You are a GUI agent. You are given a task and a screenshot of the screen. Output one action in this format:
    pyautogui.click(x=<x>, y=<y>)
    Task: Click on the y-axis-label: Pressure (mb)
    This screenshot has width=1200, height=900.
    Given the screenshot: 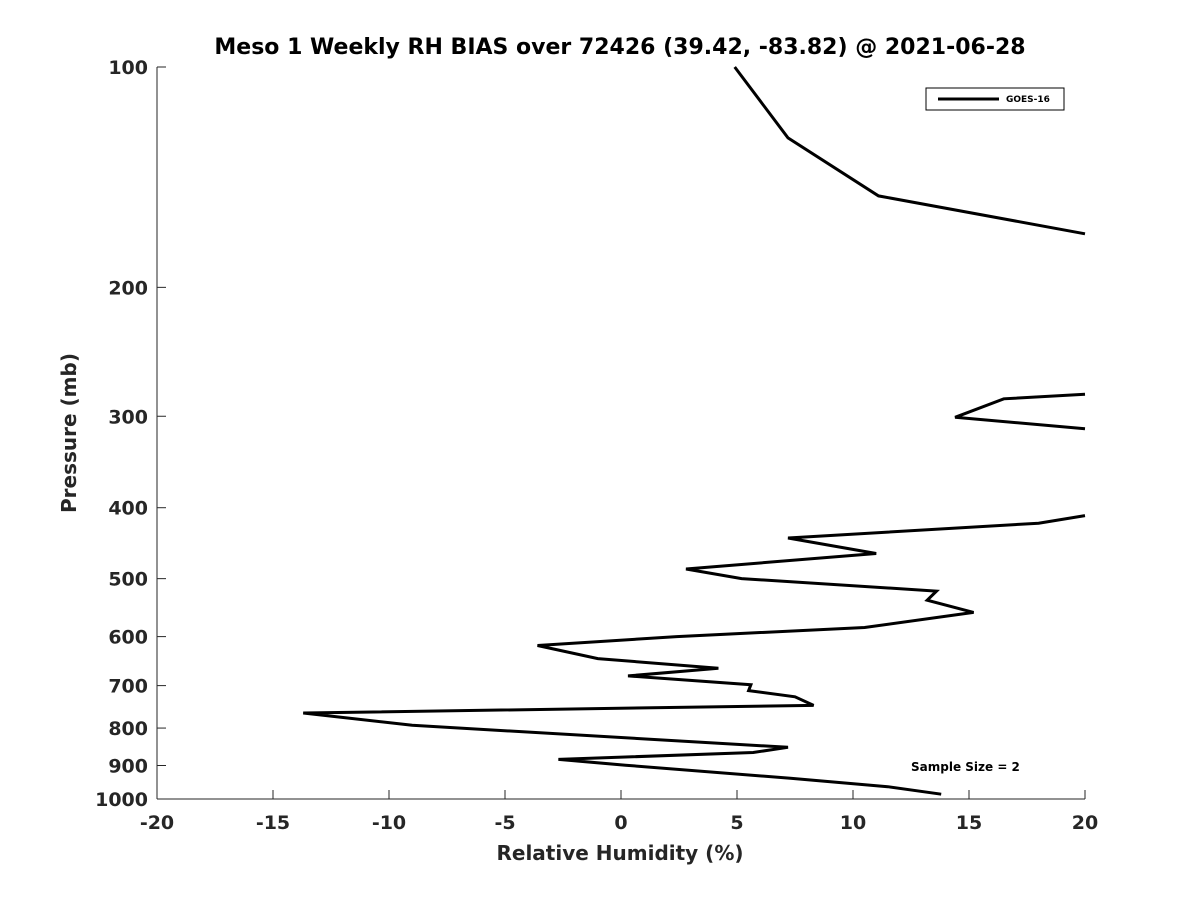 What is the action you would take?
    pyautogui.click(x=69, y=433)
    